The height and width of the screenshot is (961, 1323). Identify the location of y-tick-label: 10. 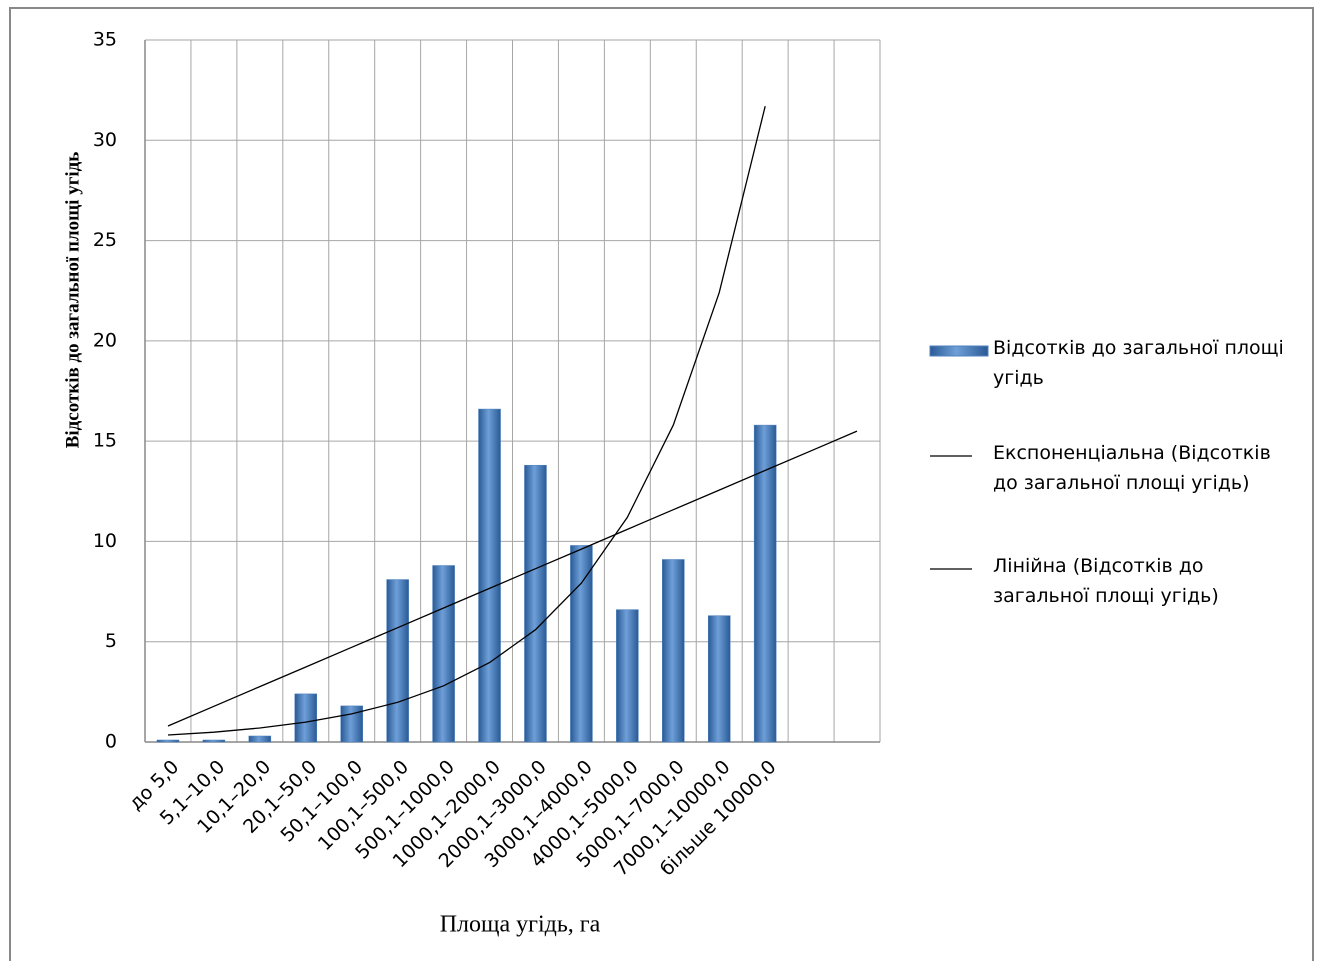
(105, 541).